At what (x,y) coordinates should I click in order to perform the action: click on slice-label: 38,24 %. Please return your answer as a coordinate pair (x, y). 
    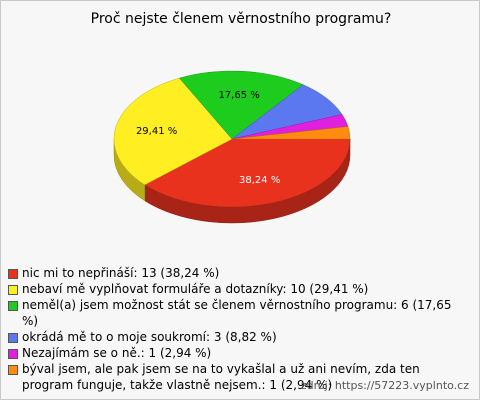
    Looking at the image, I should click on (259, 180).